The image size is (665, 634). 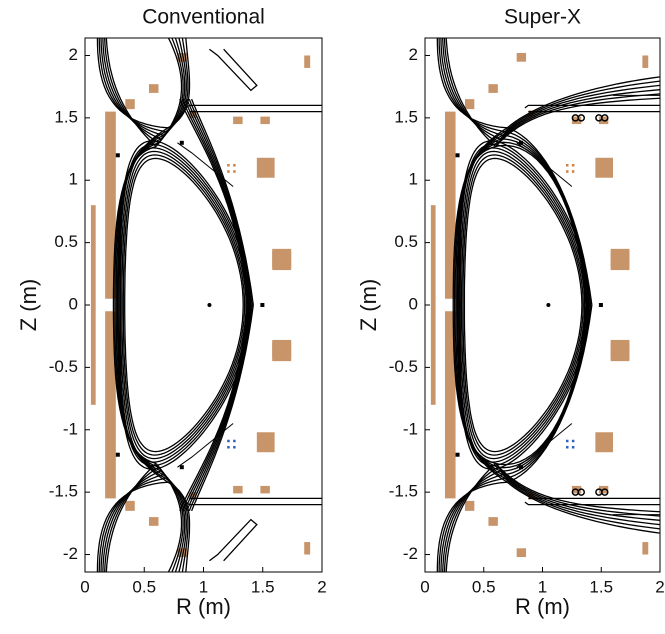 What do you see at coordinates (209, 305) in the screenshot?
I see `axis-point` at bounding box center [209, 305].